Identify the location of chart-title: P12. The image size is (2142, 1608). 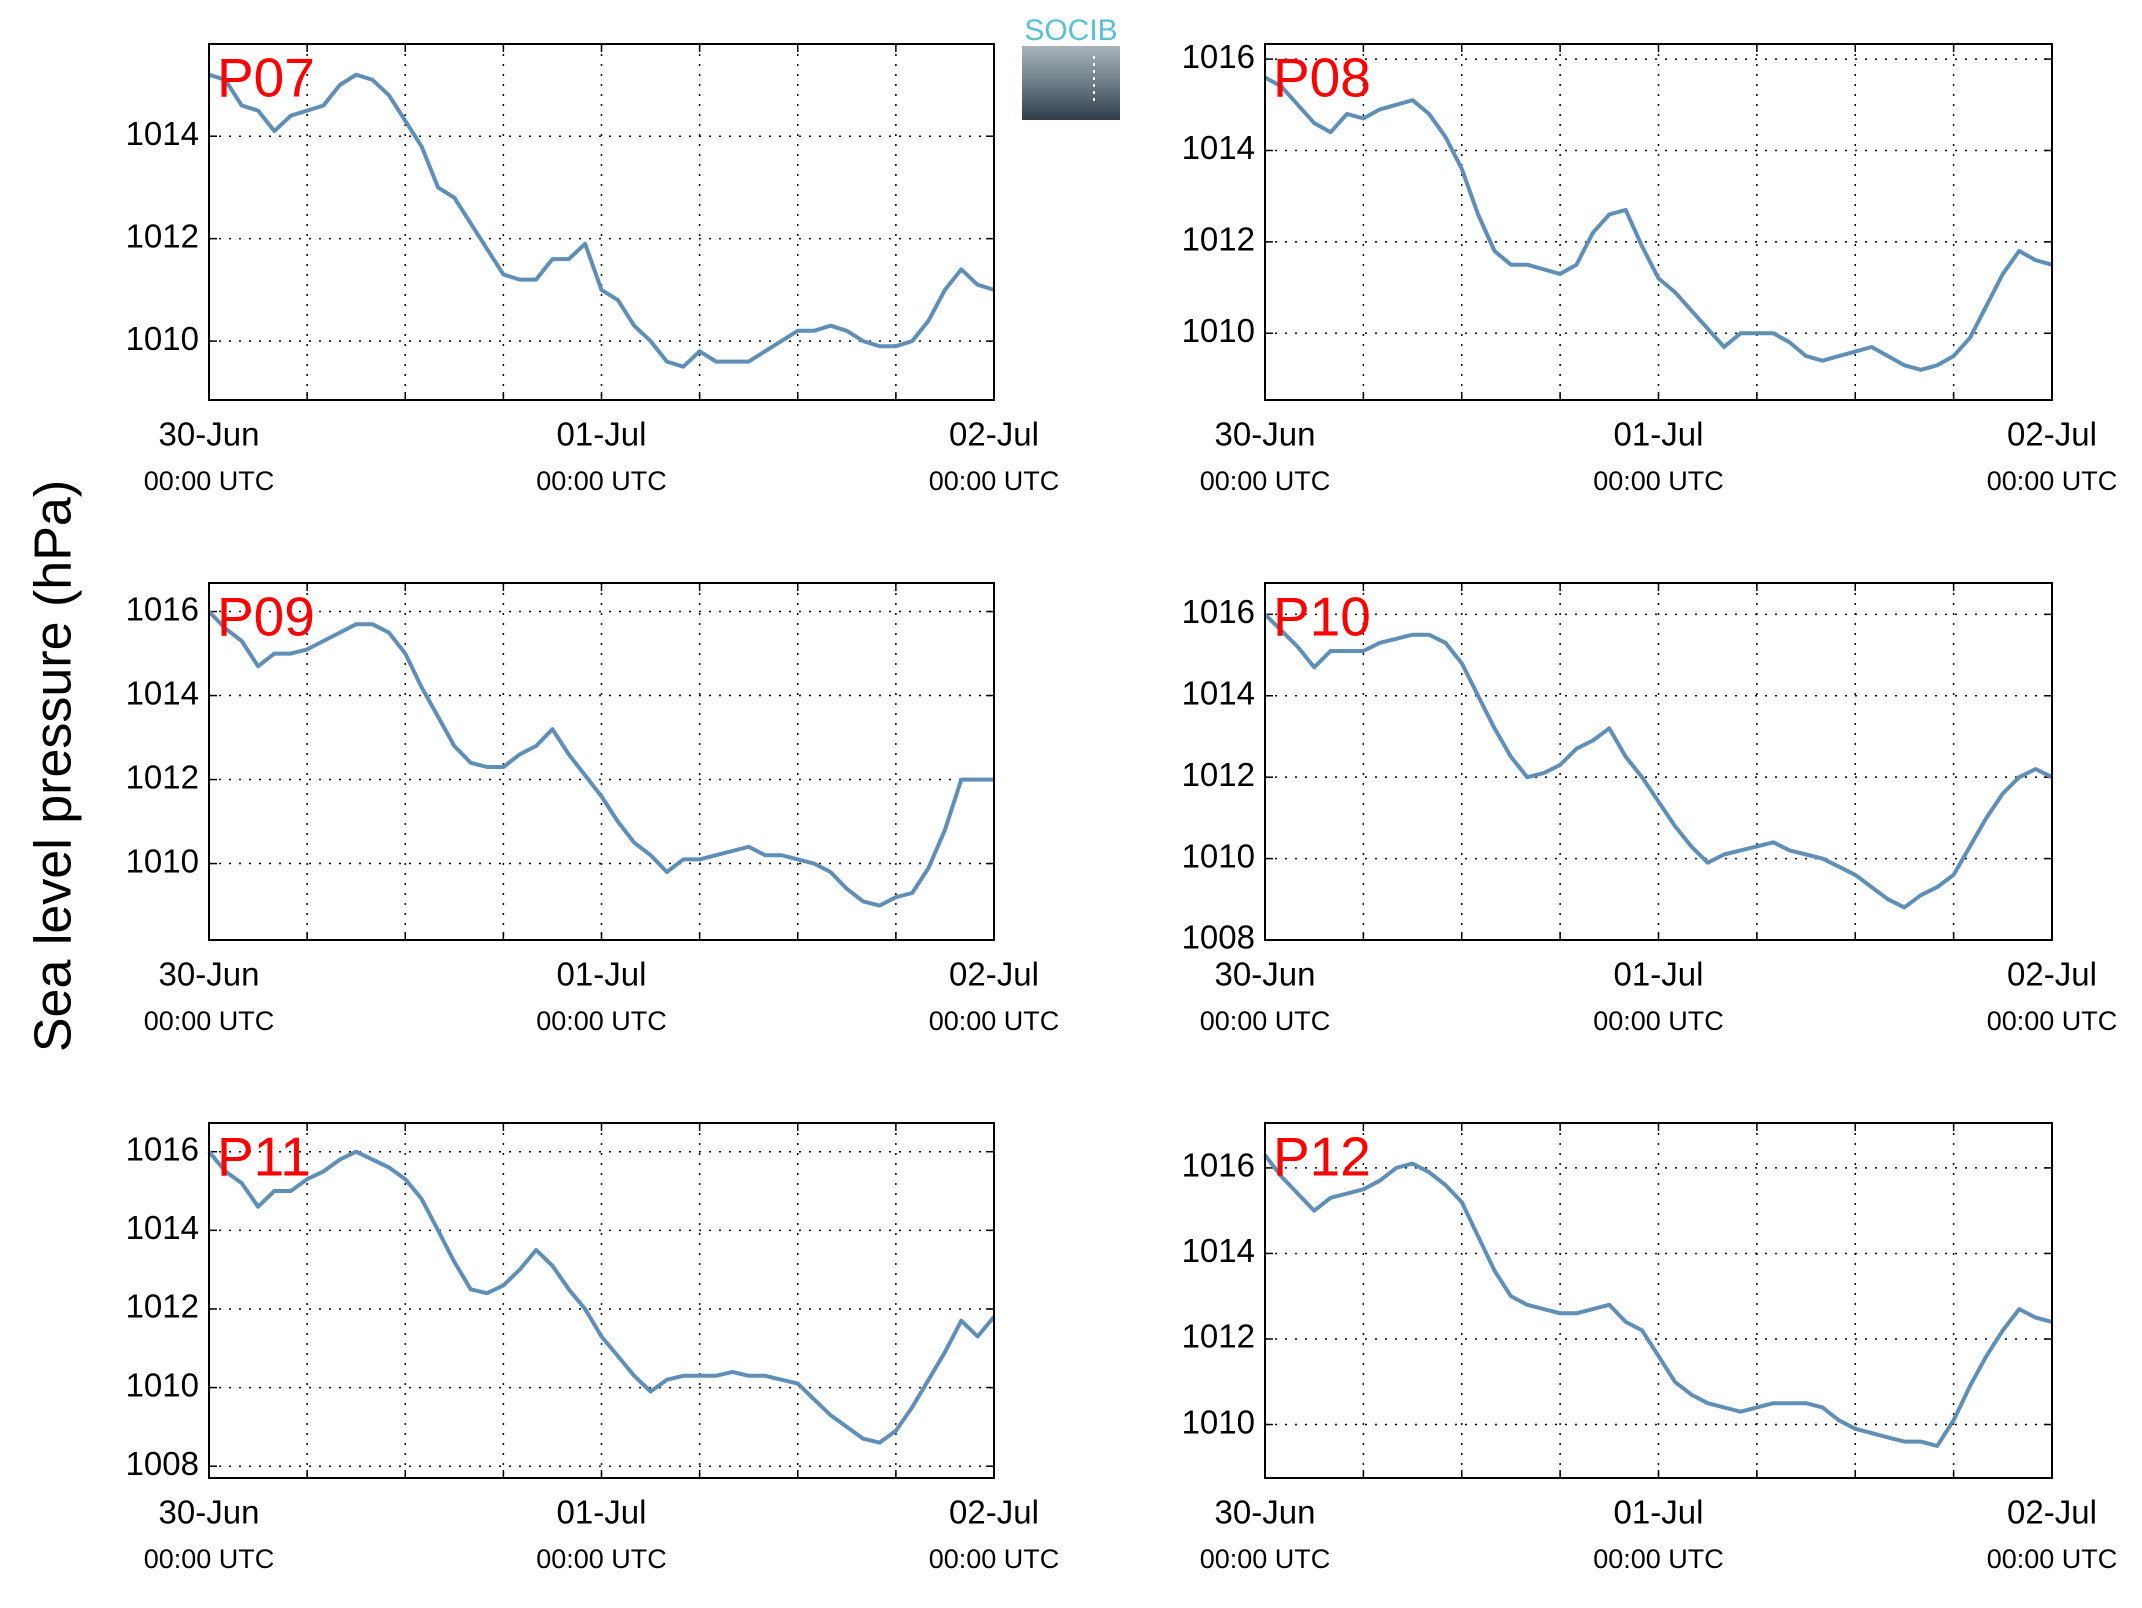
(1322, 1157).